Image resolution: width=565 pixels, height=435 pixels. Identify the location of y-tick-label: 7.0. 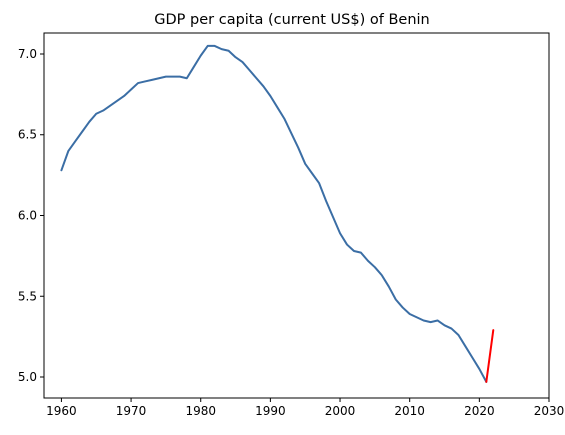
(27, 54).